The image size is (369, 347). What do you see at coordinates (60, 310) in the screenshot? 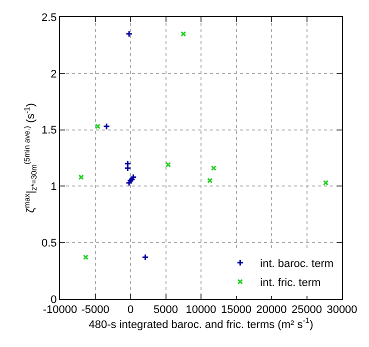
I see `x-tick-label: -10000` at bounding box center [60, 310].